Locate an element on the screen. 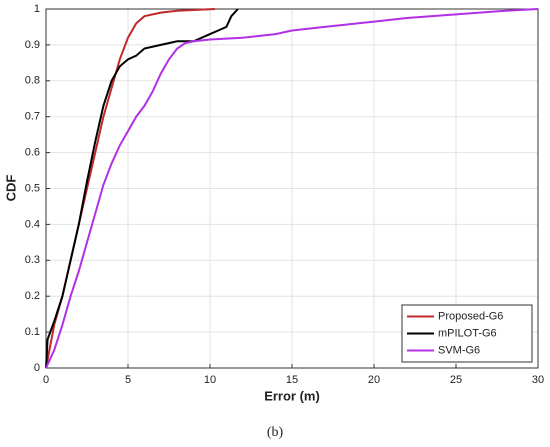 This screenshot has height=447, width=550. x-tick-label: 15 is located at coordinates (292, 380).